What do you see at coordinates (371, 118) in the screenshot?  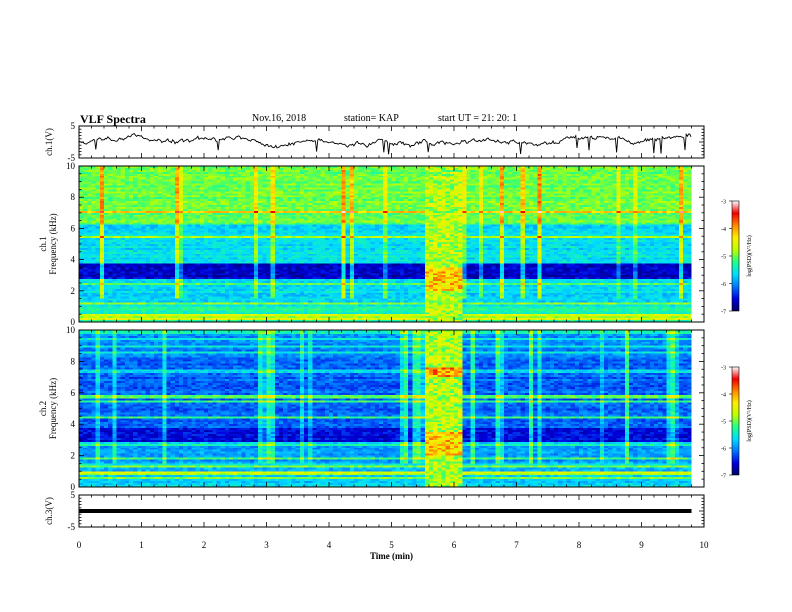 I see `station-label: station= KAP` at bounding box center [371, 118].